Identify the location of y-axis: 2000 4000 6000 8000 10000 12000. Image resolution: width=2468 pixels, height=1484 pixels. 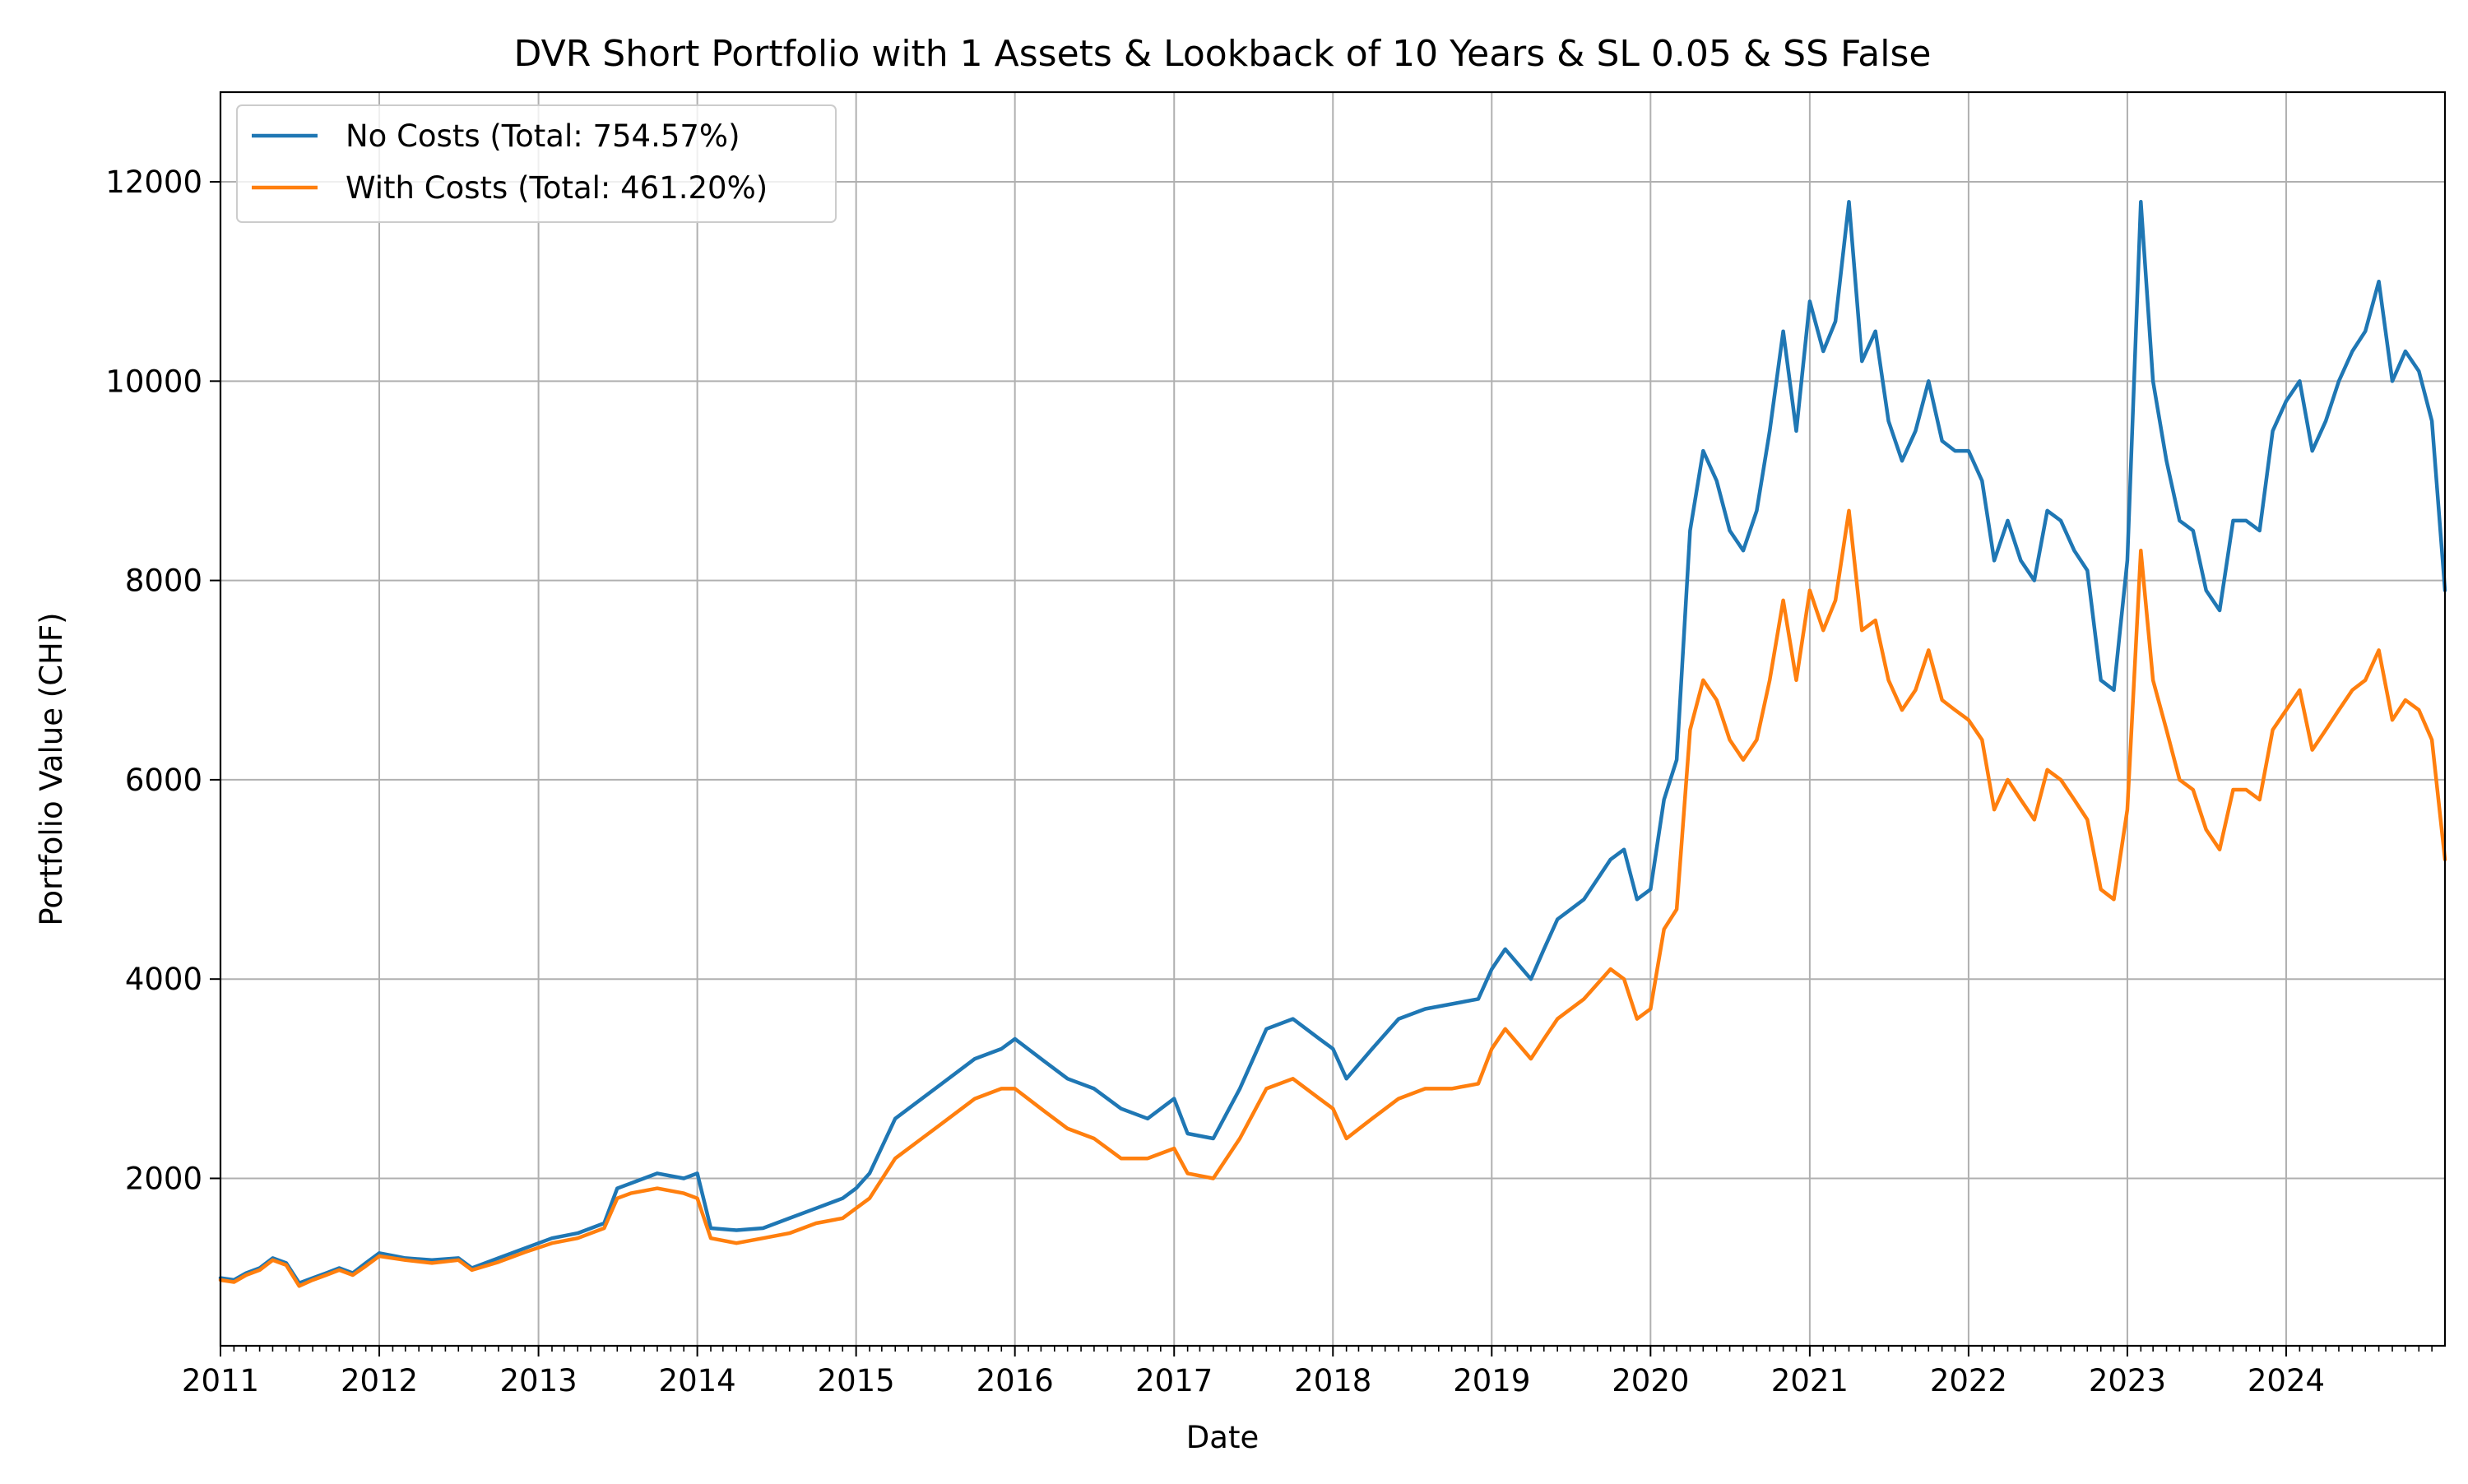
(162, 680).